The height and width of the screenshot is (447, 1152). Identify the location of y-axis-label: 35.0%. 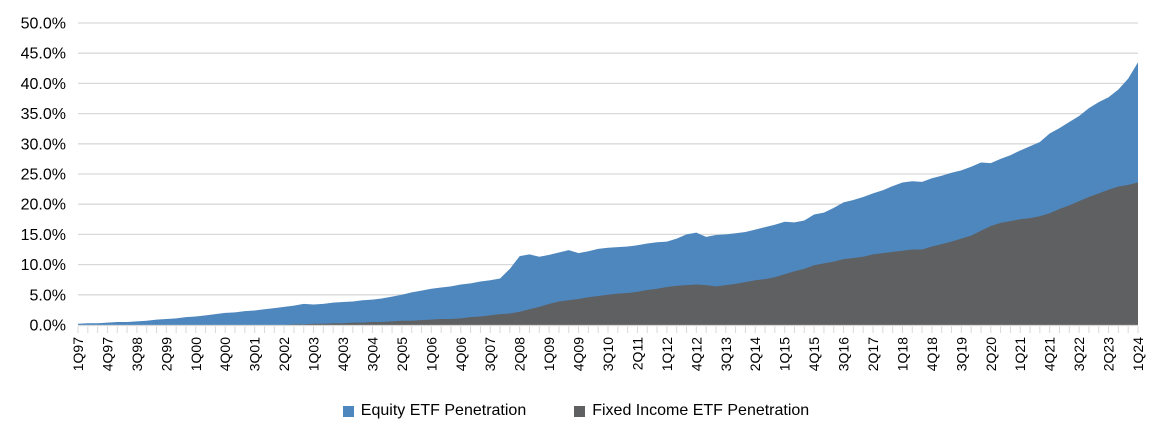
(43, 114).